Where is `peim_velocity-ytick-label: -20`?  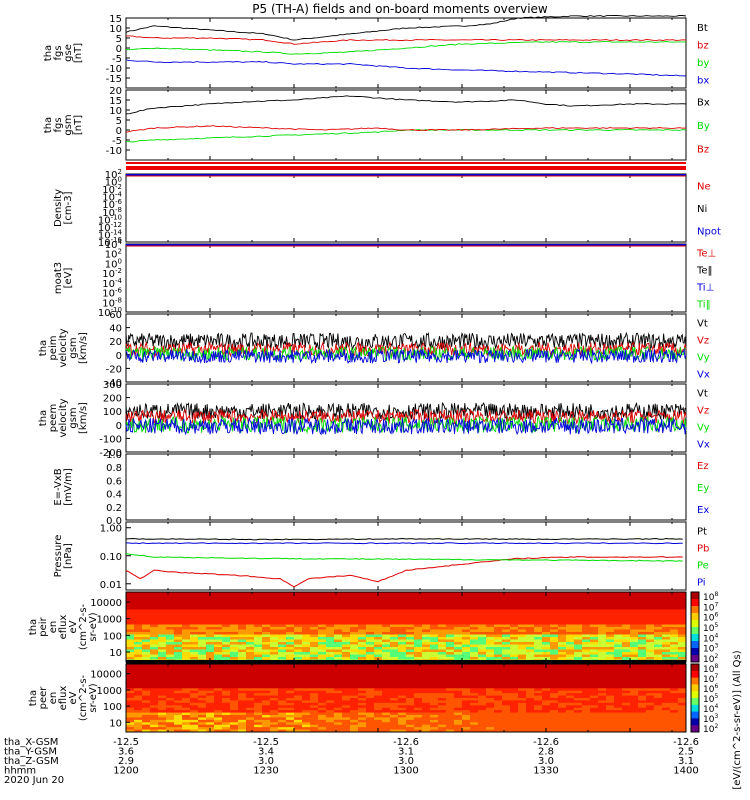
peim_velocity-ytick-label: -20 is located at coordinates (114, 369).